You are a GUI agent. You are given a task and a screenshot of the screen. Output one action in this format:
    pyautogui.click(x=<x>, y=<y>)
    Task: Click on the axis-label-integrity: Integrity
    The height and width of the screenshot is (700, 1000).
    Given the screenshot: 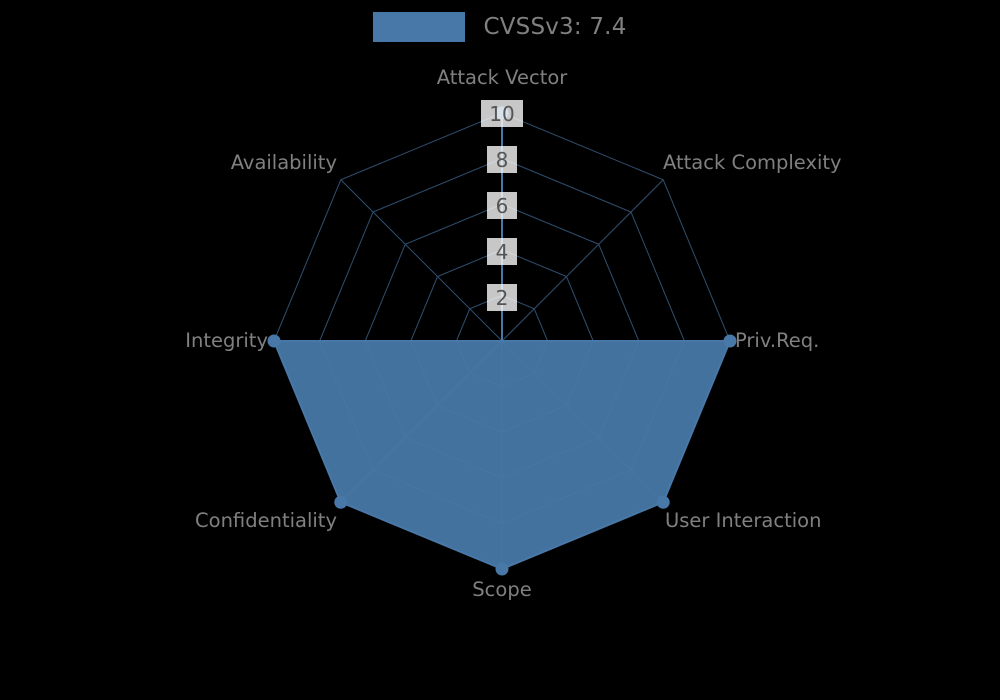 What is the action you would take?
    pyautogui.click(x=226, y=340)
    